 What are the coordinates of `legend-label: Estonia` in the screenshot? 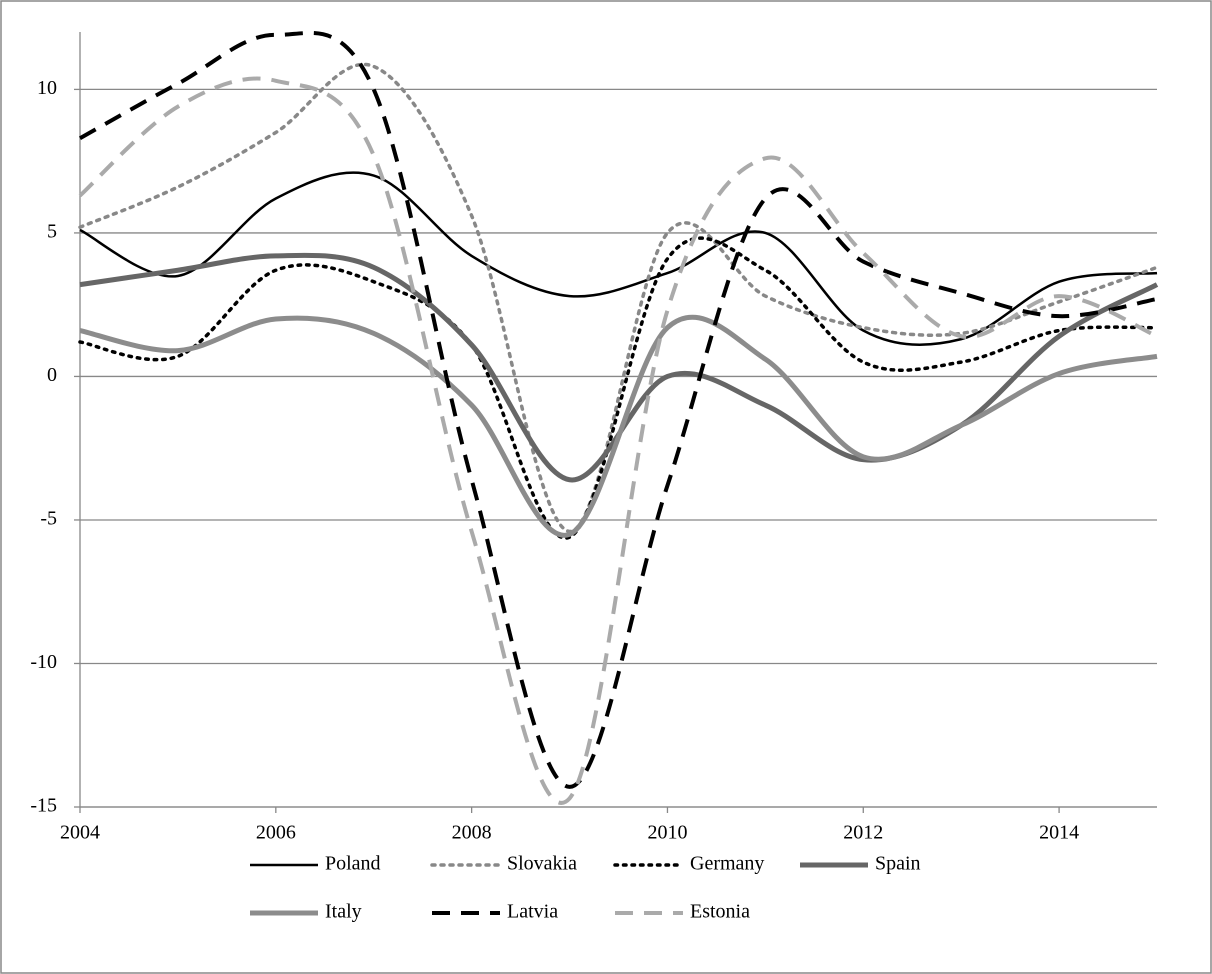 It's located at (720, 912).